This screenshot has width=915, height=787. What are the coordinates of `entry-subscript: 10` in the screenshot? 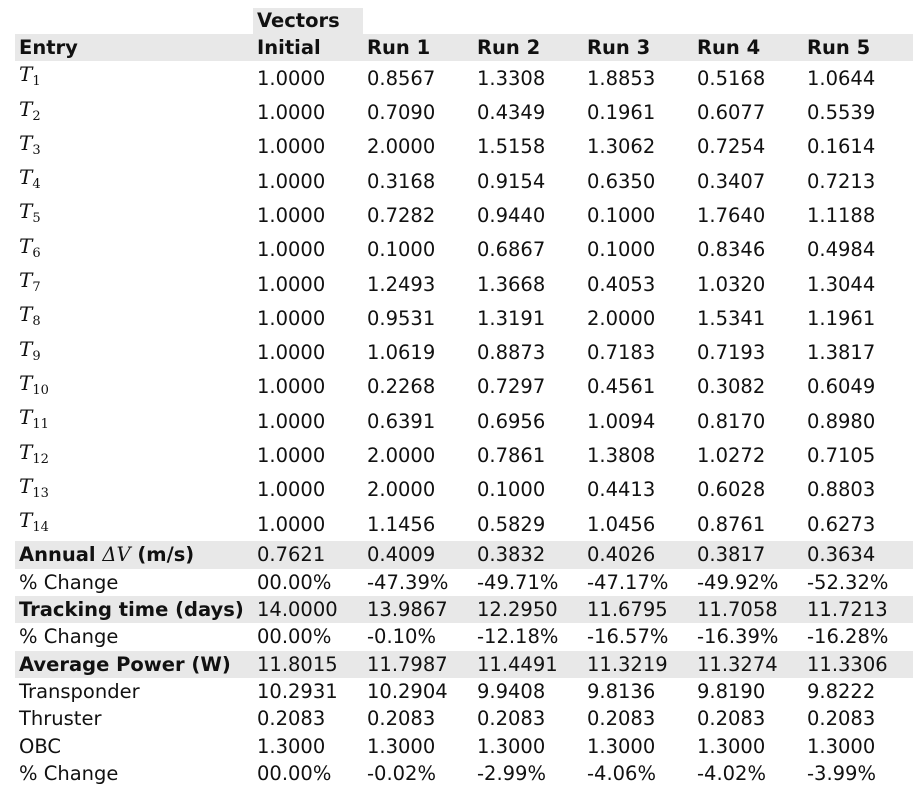 It's located at (40, 390).